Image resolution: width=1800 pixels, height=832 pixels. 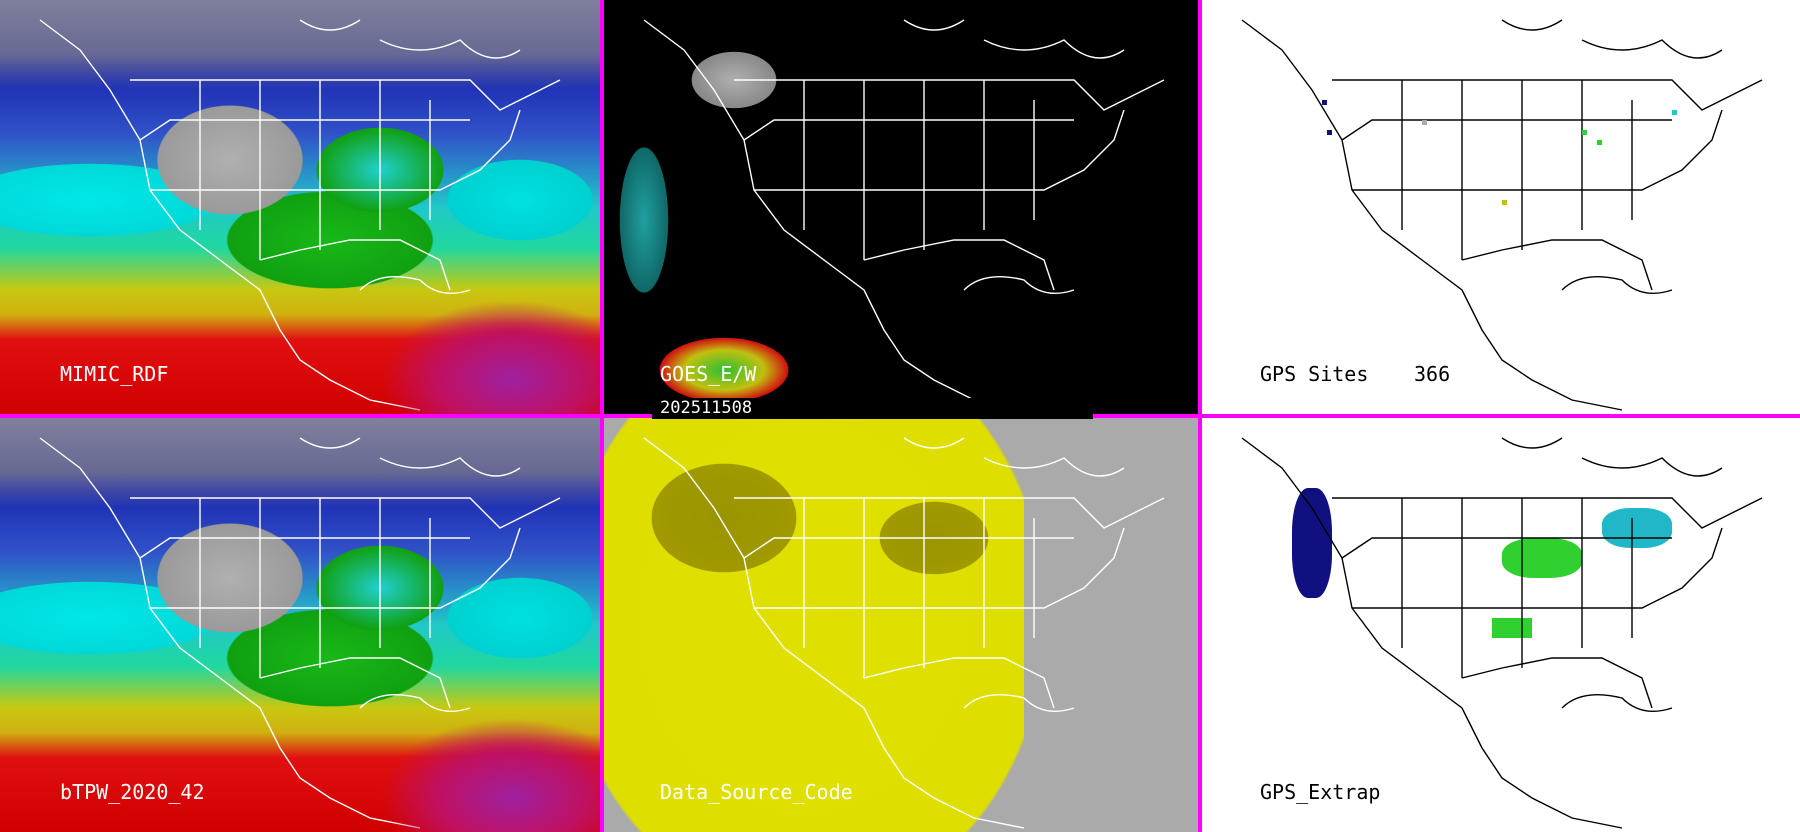 What do you see at coordinates (132, 792) in the screenshot?
I see `panel-label: bTPW_2020_42` at bounding box center [132, 792].